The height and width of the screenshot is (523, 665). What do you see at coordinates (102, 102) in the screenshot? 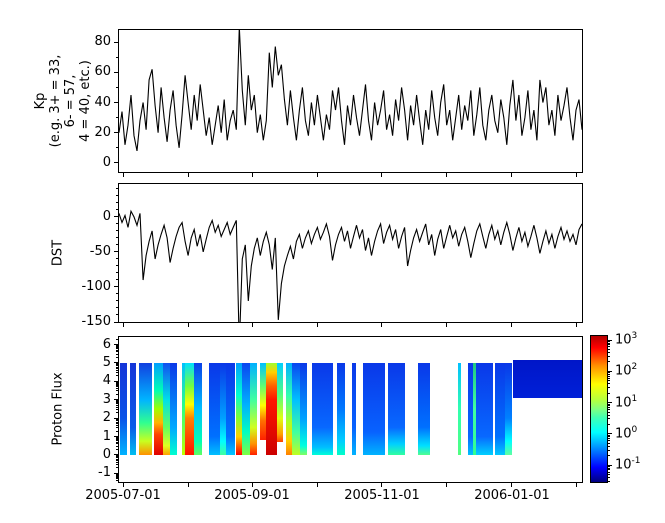
I see `y-tick-label: 40` at bounding box center [102, 102].